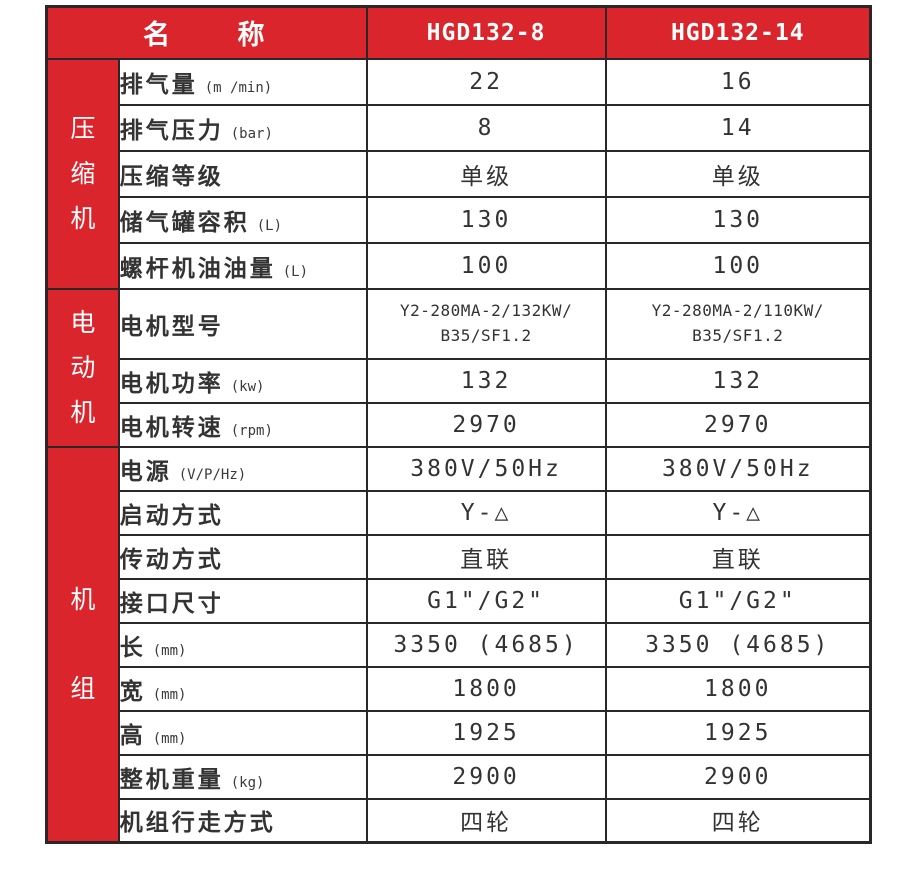 The image size is (900, 886). I want to click on row-label: 排气压力 (bar), so click(242, 127).